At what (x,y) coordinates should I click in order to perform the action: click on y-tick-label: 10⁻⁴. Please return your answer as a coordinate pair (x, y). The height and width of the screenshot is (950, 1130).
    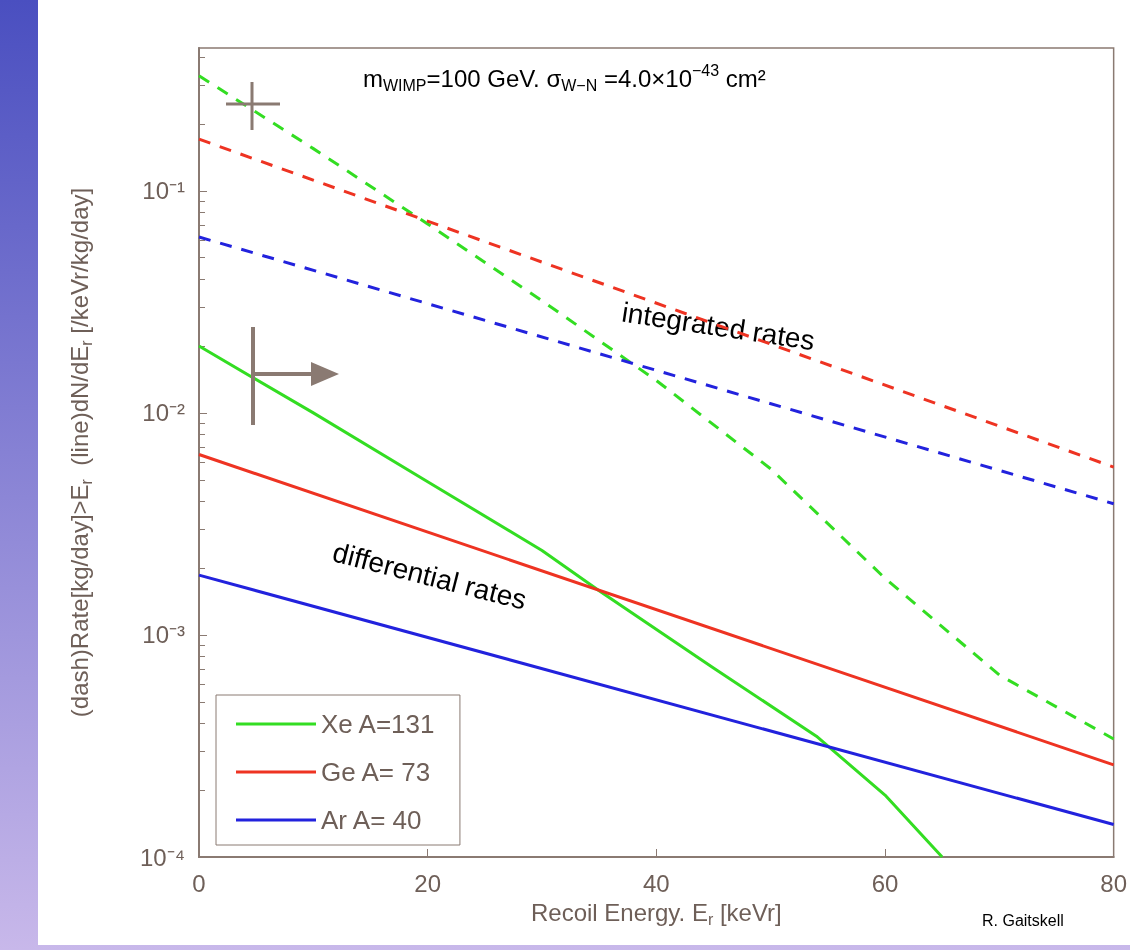
    Looking at the image, I should click on (162, 857).